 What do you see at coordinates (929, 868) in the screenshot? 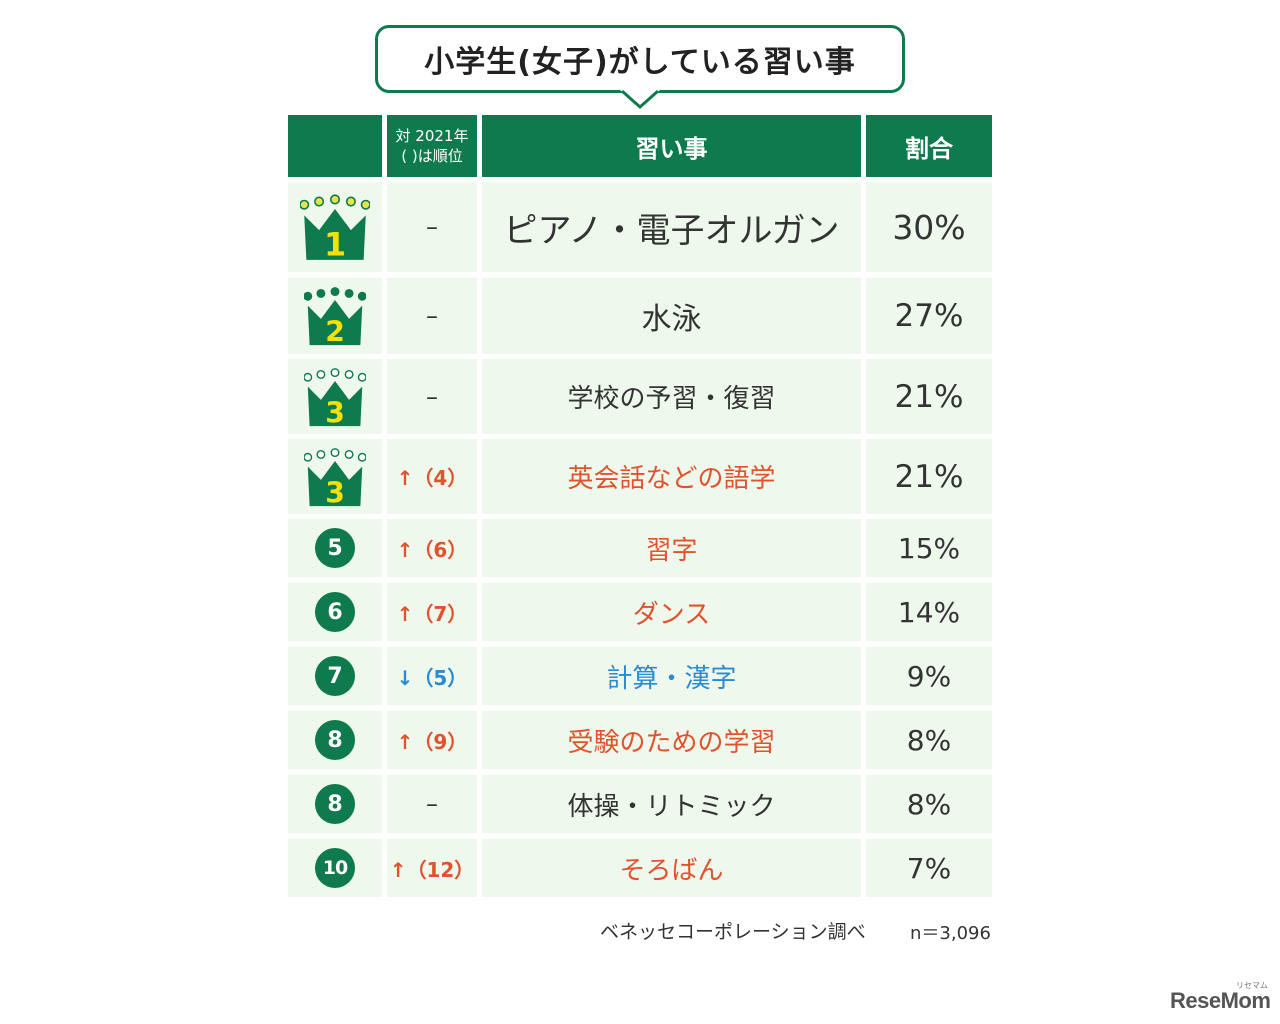
I see `percent-value: 7%` at bounding box center [929, 868].